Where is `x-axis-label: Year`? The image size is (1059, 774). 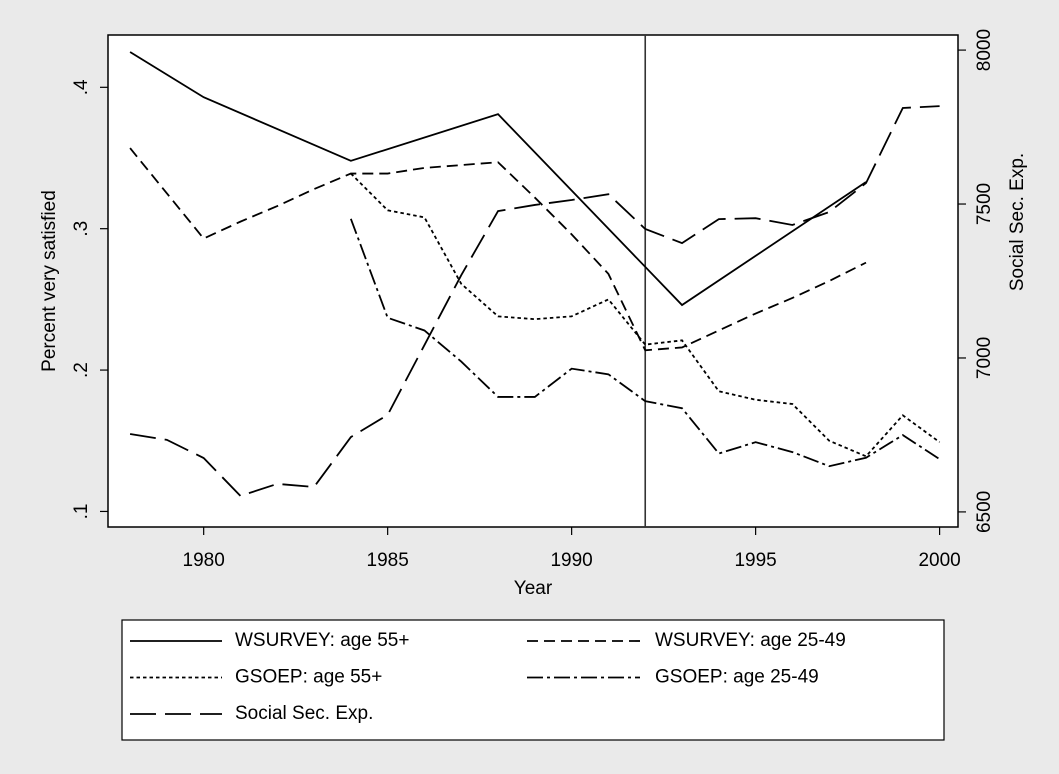 x-axis-label: Year is located at coordinates (533, 588).